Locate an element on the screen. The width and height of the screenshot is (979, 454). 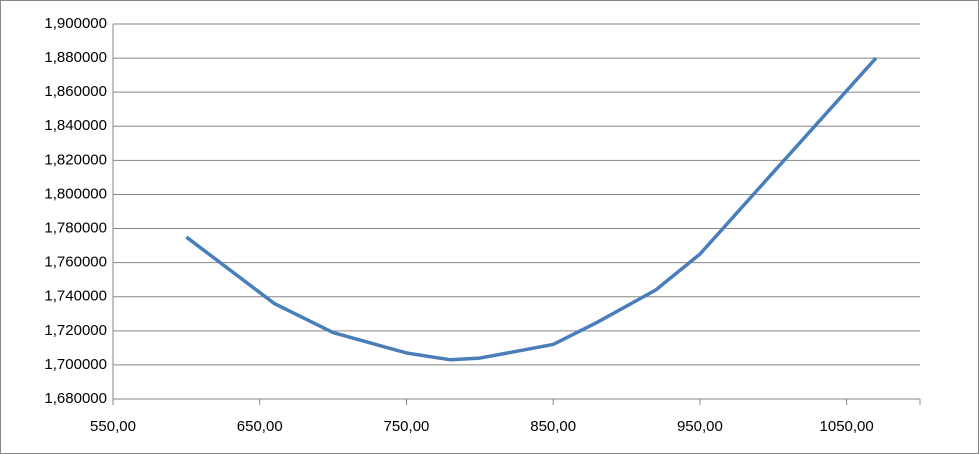
x-tick-label: 850,00 is located at coordinates (553, 426).